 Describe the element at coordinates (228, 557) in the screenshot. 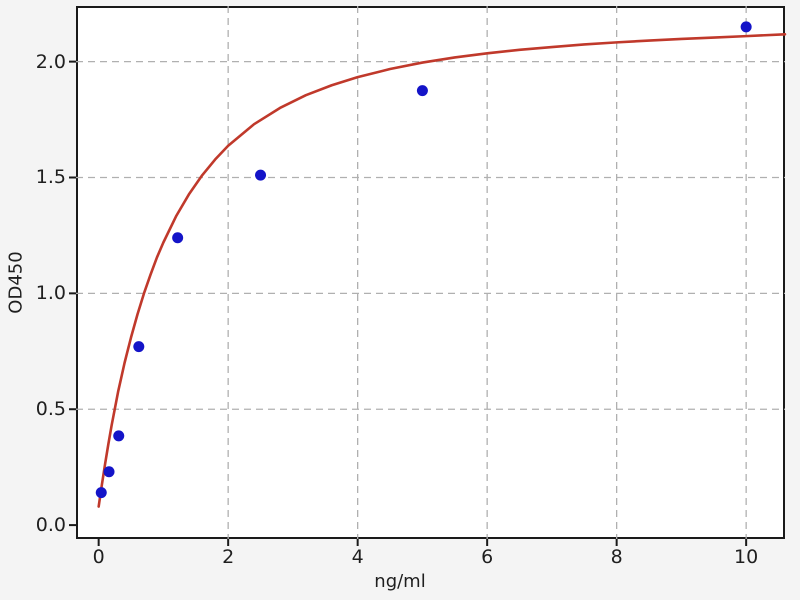

I see `x-tick-label: 2` at that location.